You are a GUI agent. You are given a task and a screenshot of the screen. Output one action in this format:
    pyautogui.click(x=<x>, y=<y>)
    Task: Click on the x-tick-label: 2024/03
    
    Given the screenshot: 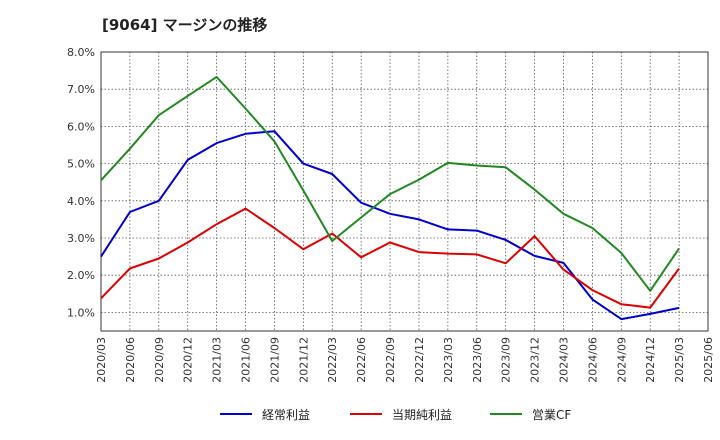 What is the action you would take?
    pyautogui.click(x=563, y=360)
    